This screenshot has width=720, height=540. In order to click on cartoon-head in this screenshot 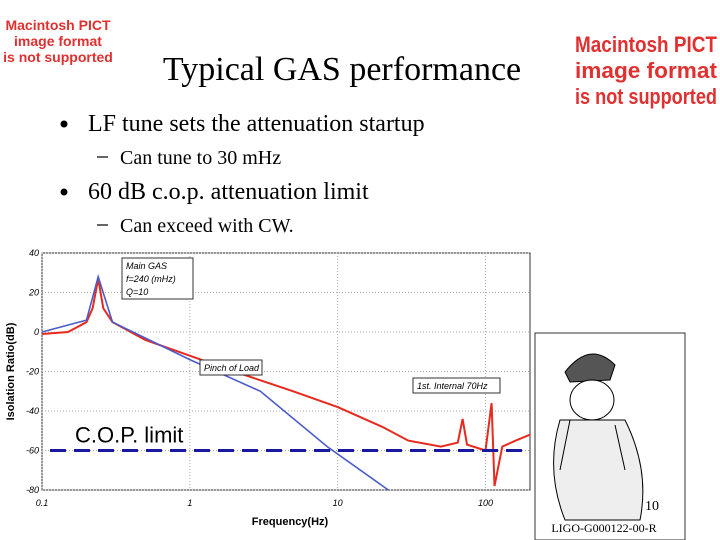, I will do `click(592, 400)`.